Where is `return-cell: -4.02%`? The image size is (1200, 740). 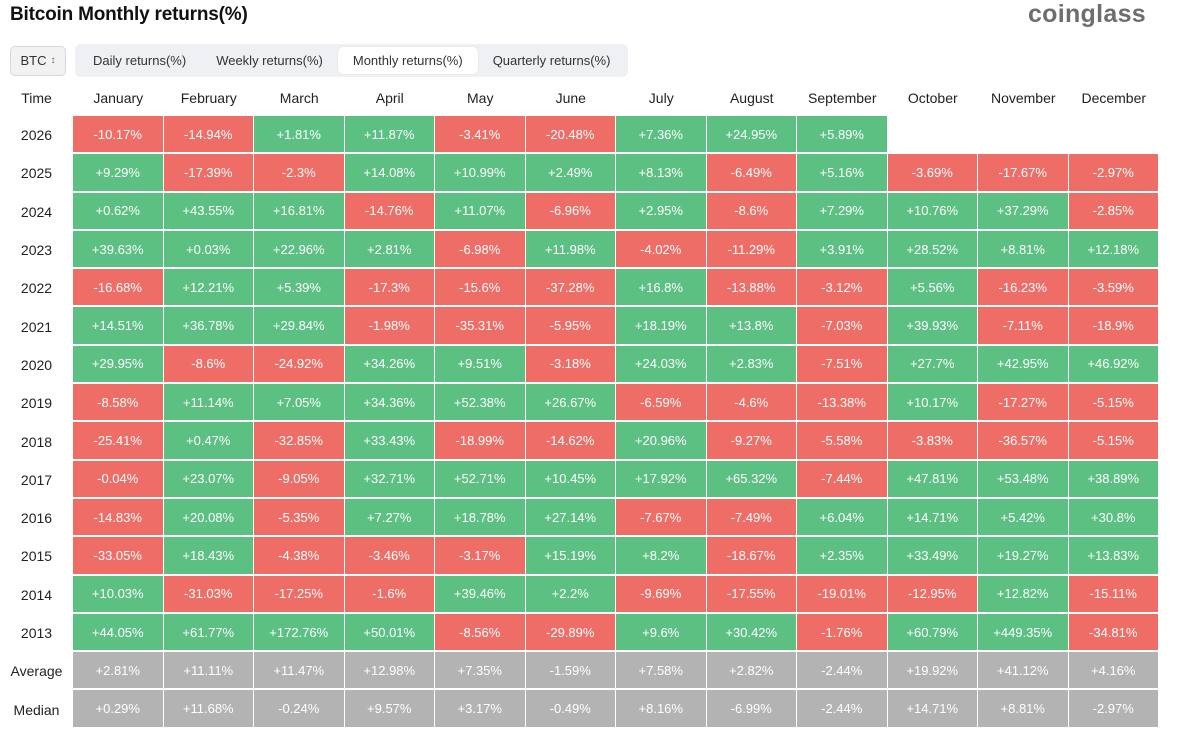
return-cell: -4.02% is located at coordinates (661, 250).